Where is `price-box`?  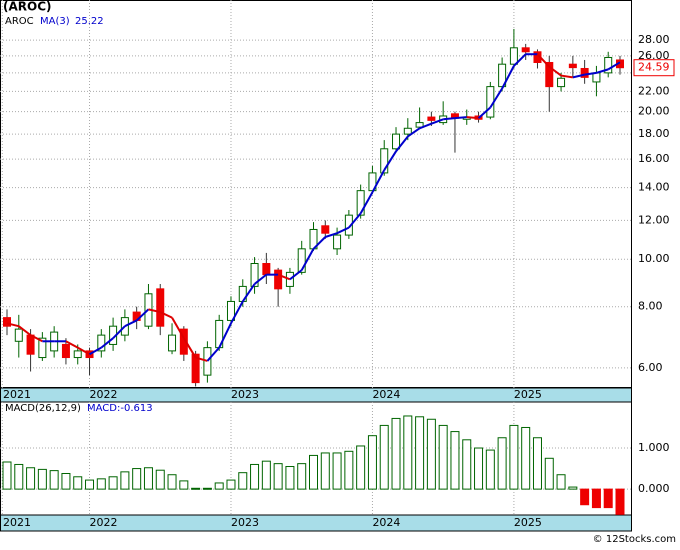 price-box is located at coordinates (654, 68).